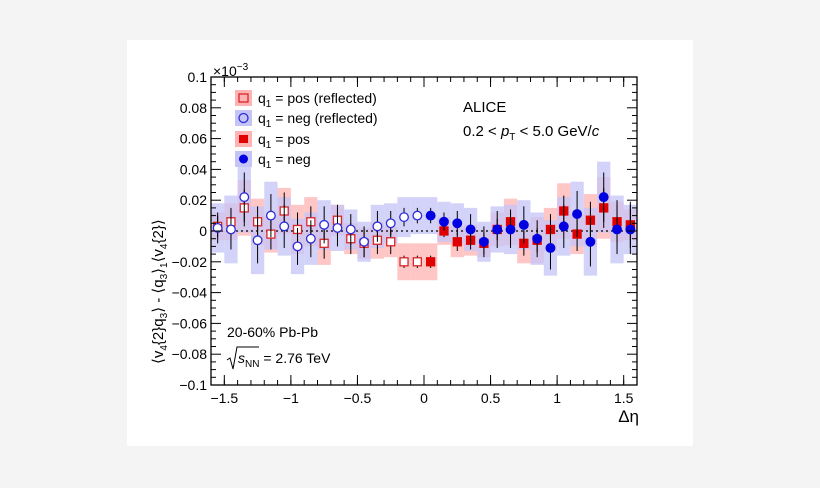  I want to click on legend-neg-reflected-marker, so click(243, 118).